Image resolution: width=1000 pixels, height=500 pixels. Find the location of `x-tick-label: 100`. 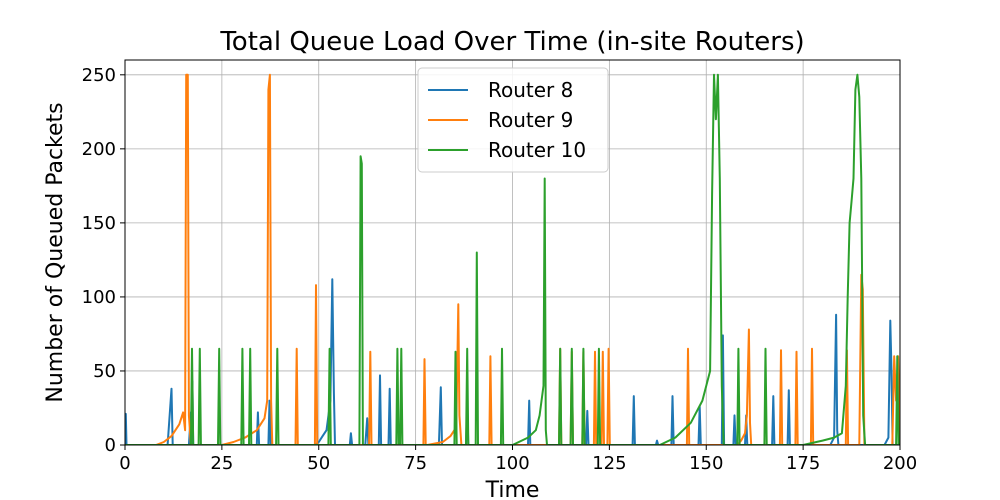

x-tick-label: 100 is located at coordinates (512, 463).